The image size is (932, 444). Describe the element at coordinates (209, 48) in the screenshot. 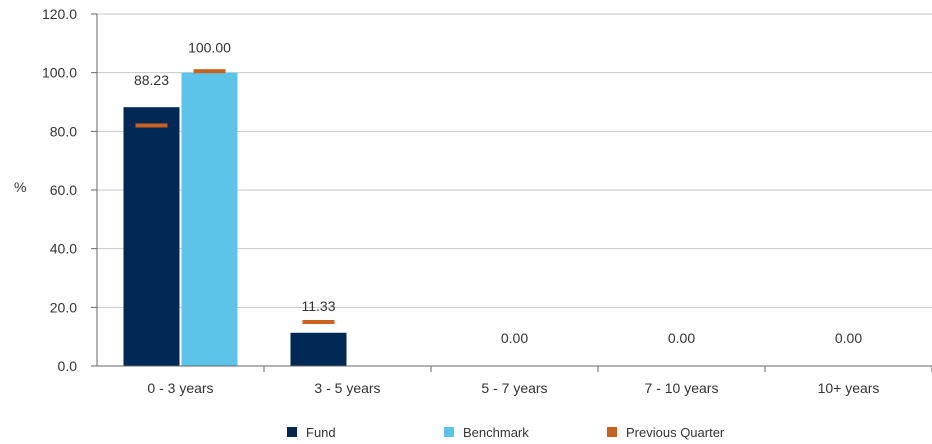

I see `data-label: 100.00` at that location.